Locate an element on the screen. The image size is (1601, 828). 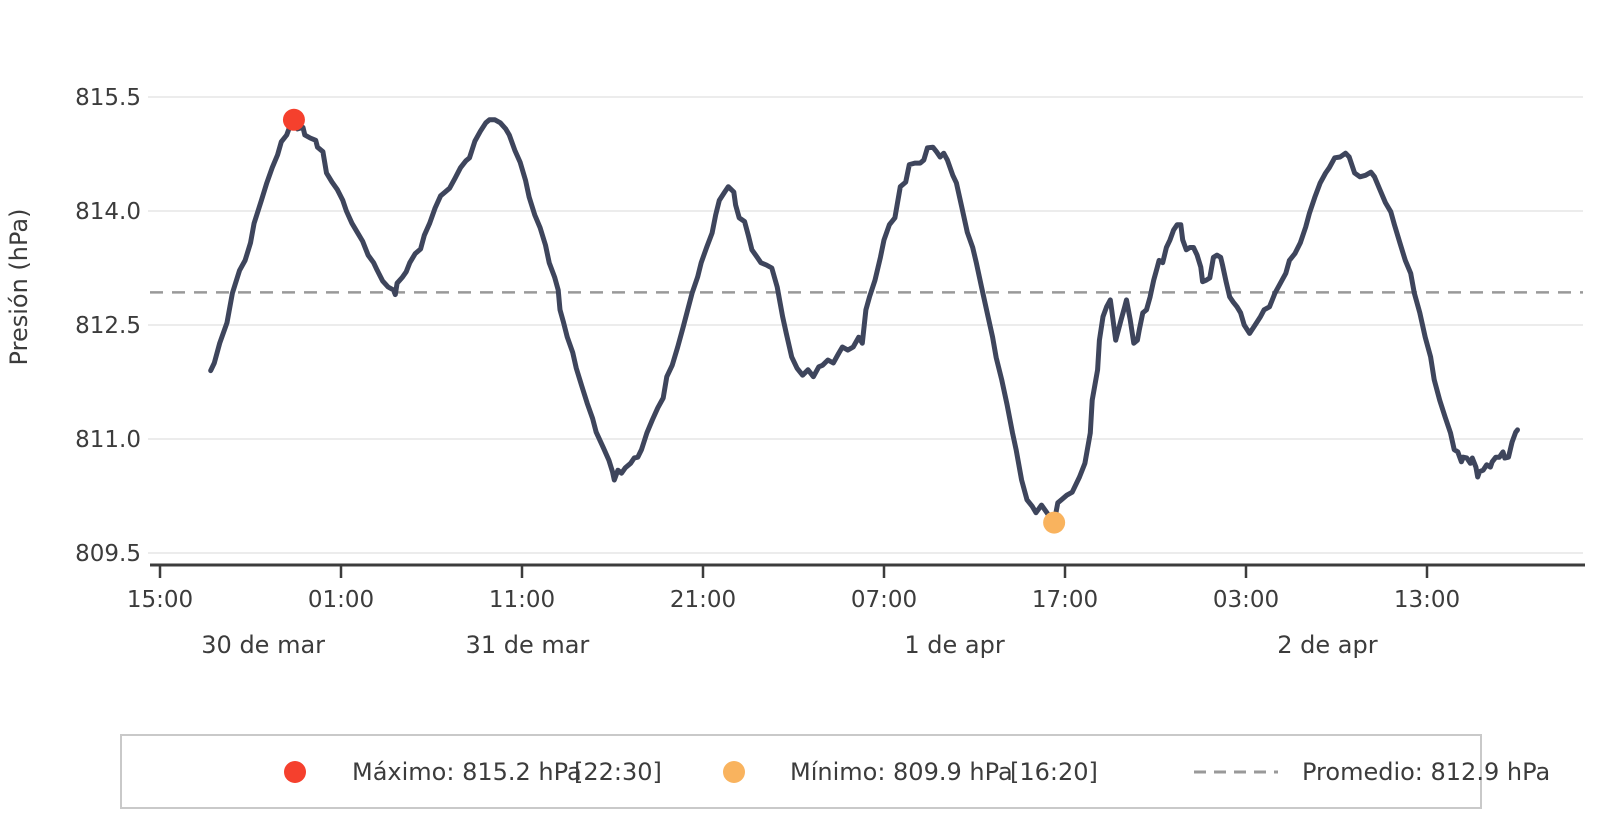
x-tick-label: 13:00 is located at coordinates (1427, 600).